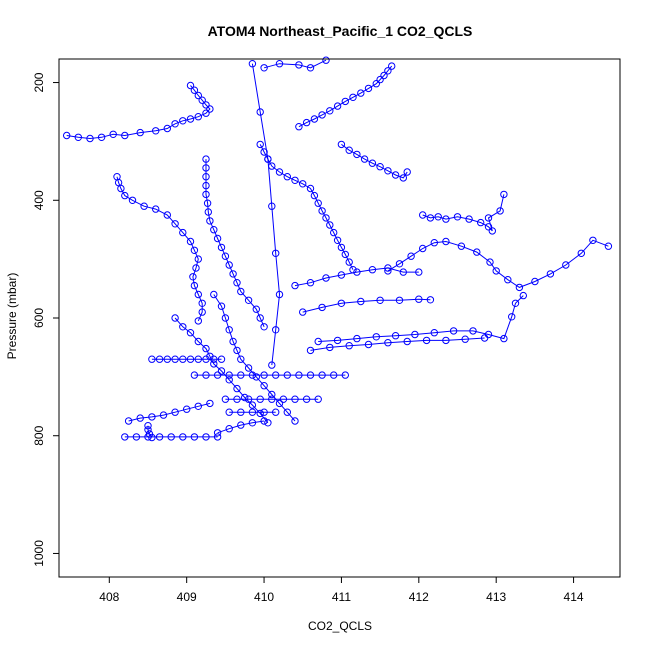 The width and height of the screenshot is (650, 650). I want to click on x-axis: 408 409 410 411 412 413 414, so click(341, 590).